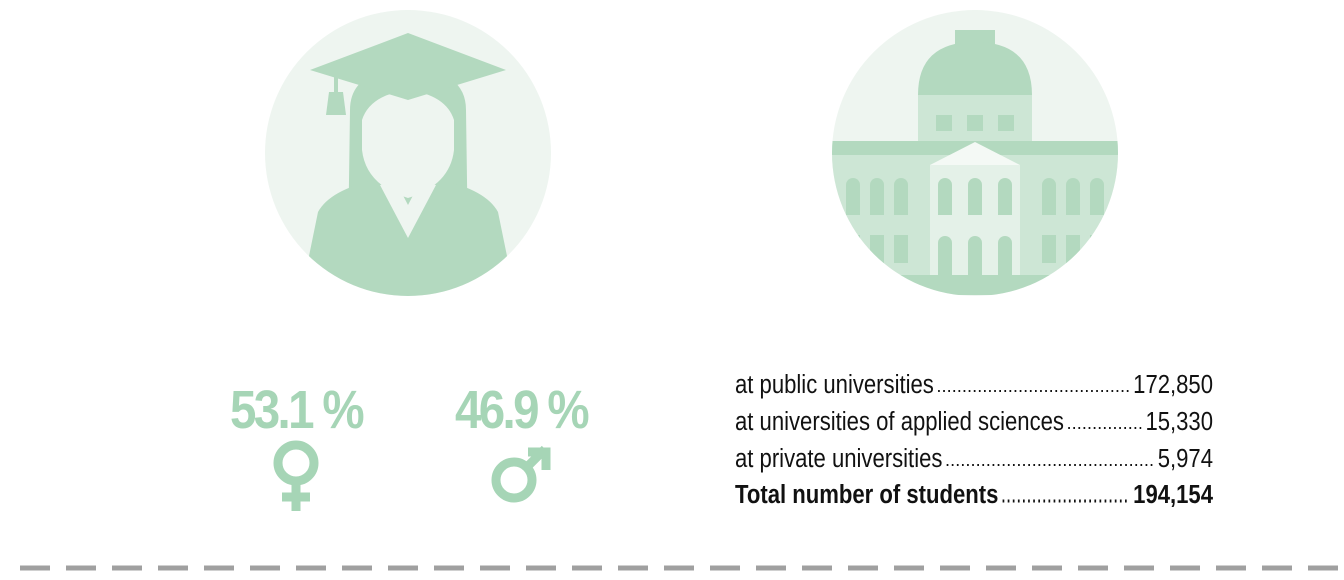 The height and width of the screenshot is (580, 1344). Describe the element at coordinates (522, 409) in the screenshot. I see `male-share: 46.9 %` at that location.